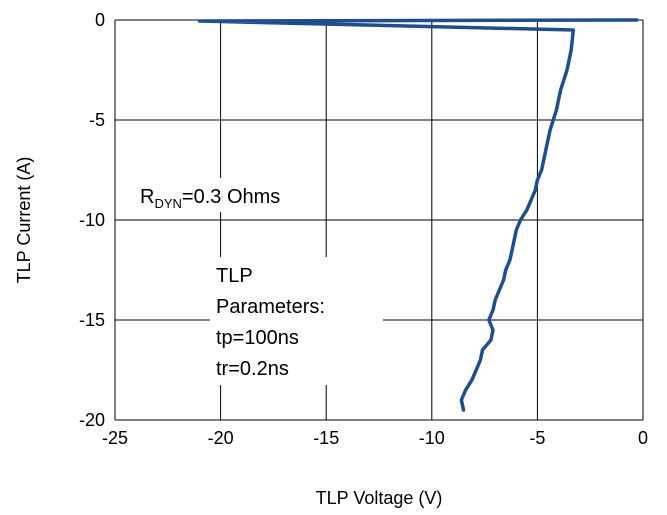 This screenshot has width=667, height=515. What do you see at coordinates (296, 321) in the screenshot?
I see `params-label-bg` at bounding box center [296, 321].